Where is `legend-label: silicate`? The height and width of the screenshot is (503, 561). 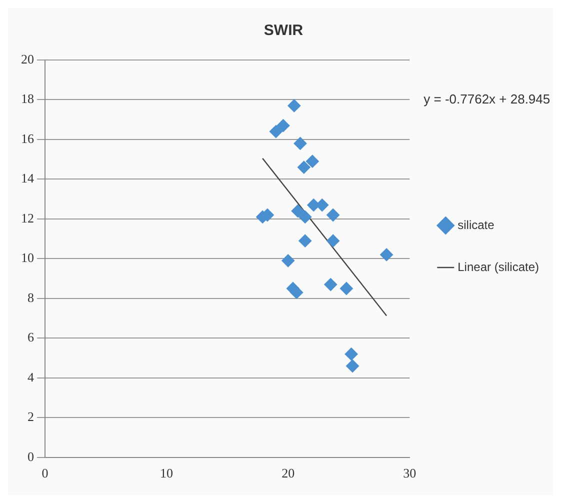
legend-label: silicate is located at coordinates (476, 225).